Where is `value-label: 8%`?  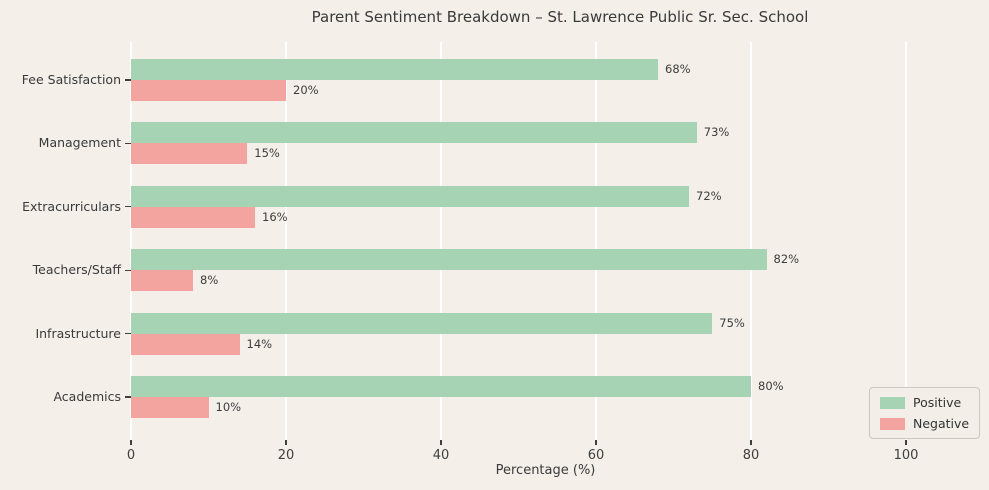 value-label: 8% is located at coordinates (209, 280).